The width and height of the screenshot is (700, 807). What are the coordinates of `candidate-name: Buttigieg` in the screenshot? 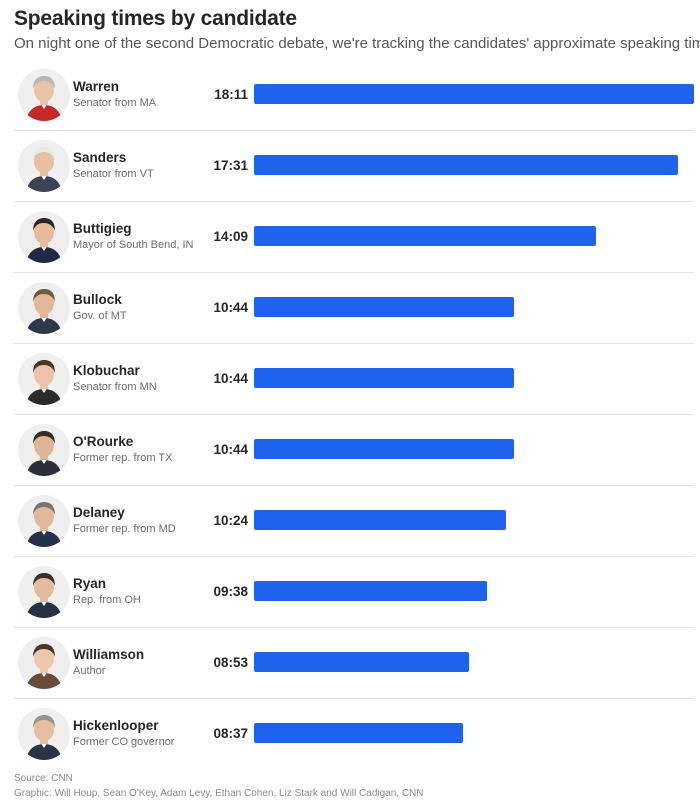 It's located at (102, 228).